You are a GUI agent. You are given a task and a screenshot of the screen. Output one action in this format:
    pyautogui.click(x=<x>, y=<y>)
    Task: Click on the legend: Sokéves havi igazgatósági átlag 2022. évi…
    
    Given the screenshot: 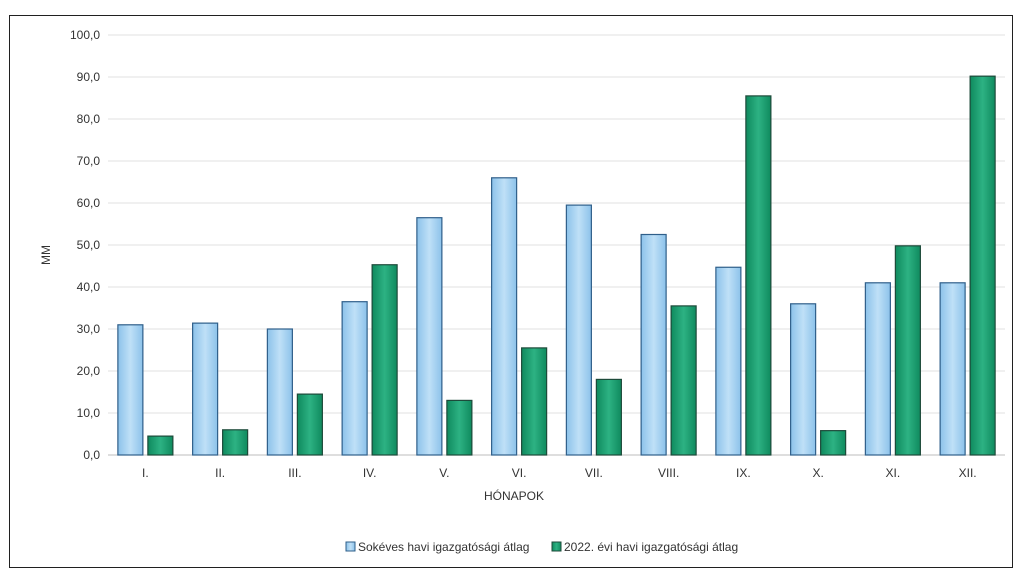 What is the action you would take?
    pyautogui.click(x=541, y=547)
    